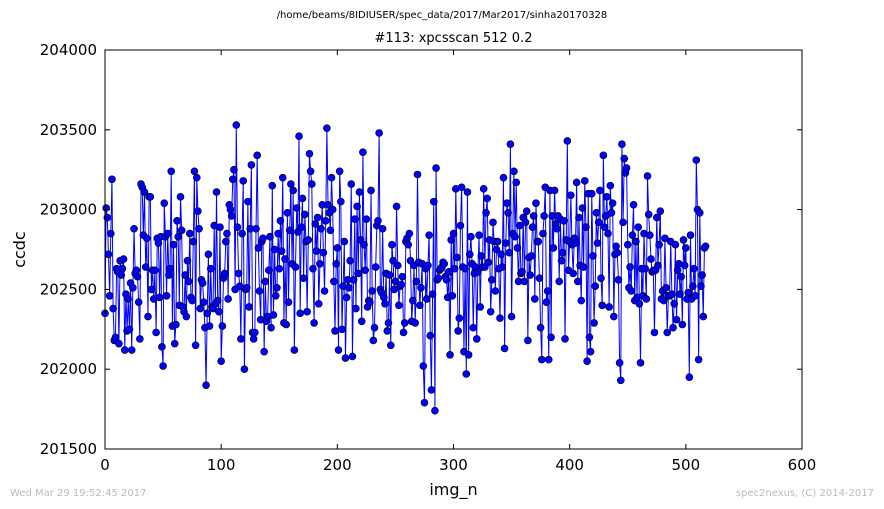 The width and height of the screenshot is (884, 509). Describe the element at coordinates (68, 210) in the screenshot. I see `y-tick-label: 203000` at that location.